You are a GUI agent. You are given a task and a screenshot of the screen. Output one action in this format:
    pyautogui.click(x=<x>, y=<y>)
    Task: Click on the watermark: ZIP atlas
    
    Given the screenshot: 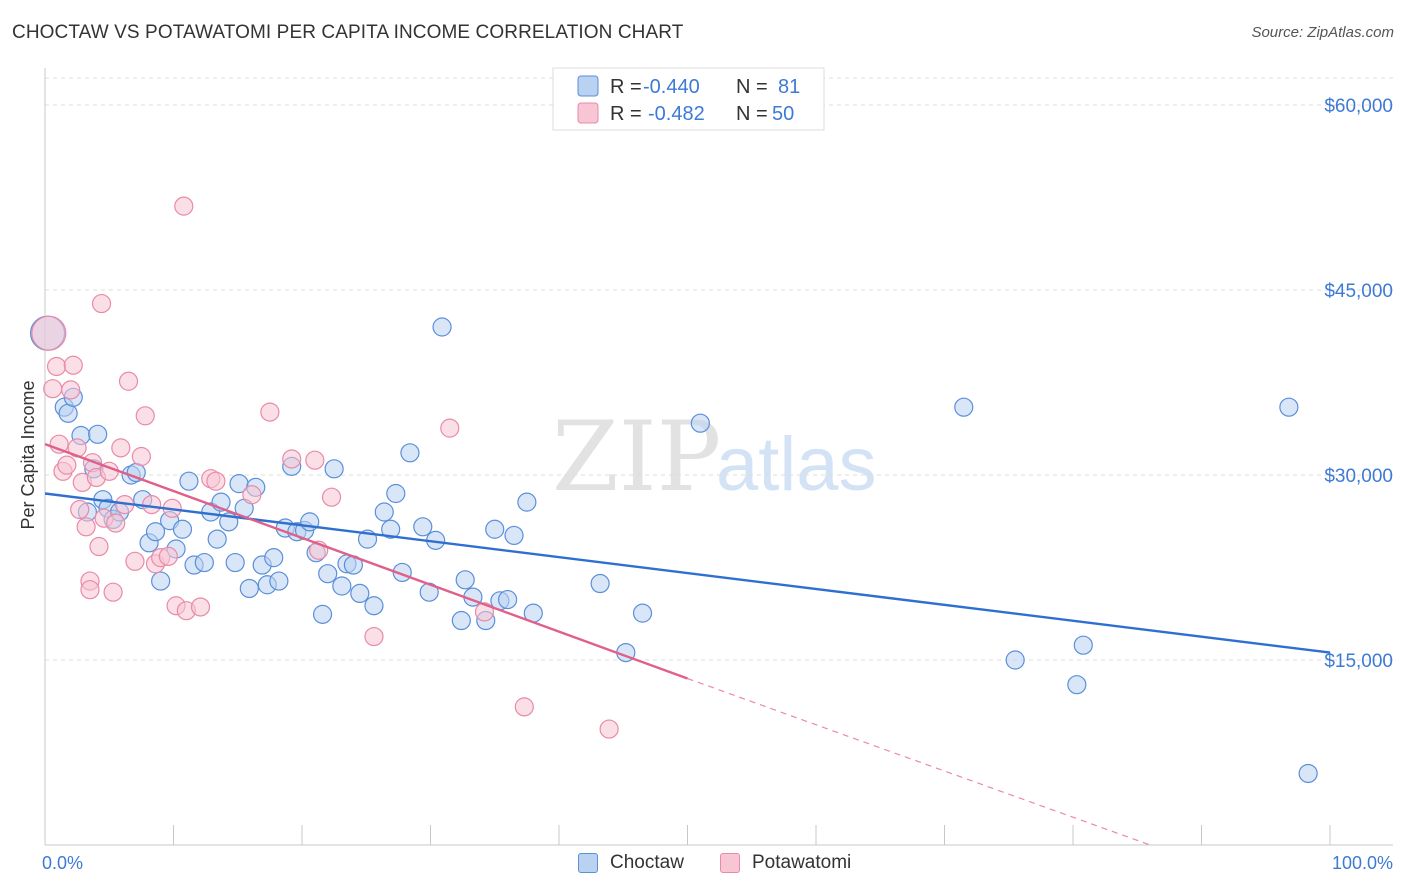 What is the action you would take?
    pyautogui.click(x=714, y=457)
    